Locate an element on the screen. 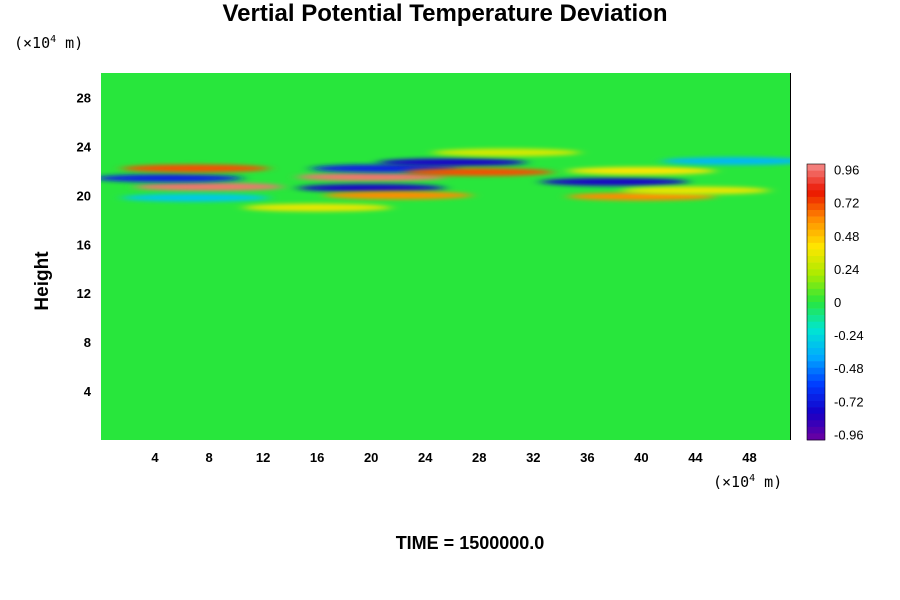 This screenshot has width=900, height=600. x-tick-label: 4 is located at coordinates (155, 457).